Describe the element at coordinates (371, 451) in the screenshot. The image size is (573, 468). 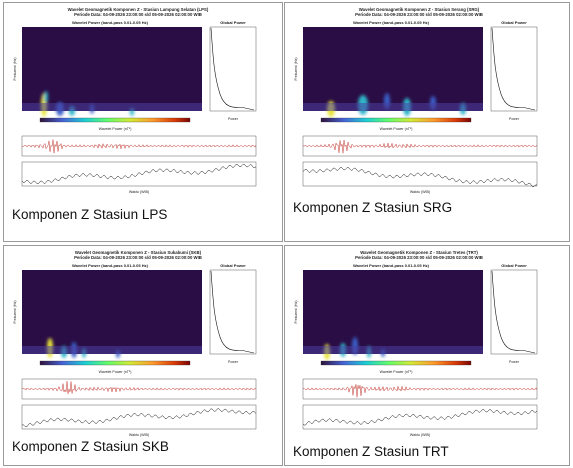
I see `caption: Komponen Z Stasiun TRT` at that location.